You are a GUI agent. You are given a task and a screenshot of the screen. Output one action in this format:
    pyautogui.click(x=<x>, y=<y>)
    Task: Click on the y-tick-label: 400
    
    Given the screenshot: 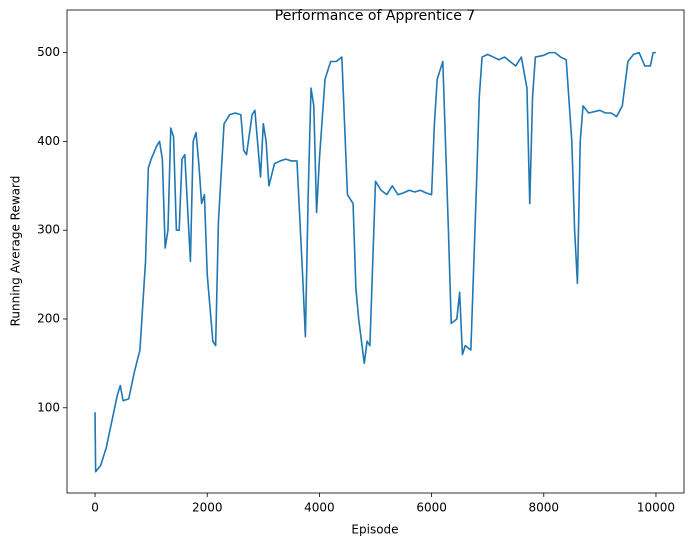 What is the action you would take?
    pyautogui.click(x=48, y=141)
    